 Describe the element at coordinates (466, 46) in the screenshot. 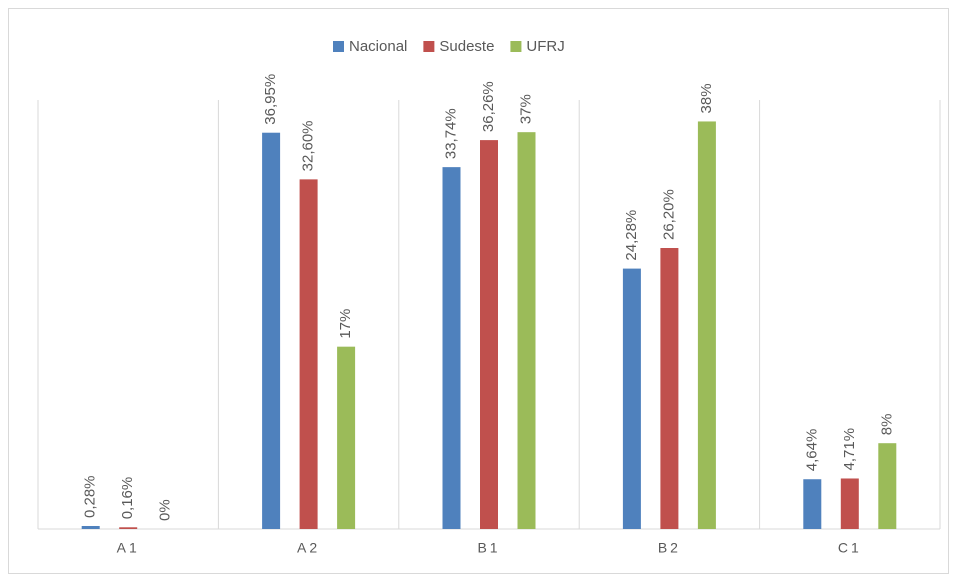

I see `legend-label: Sudeste` at that location.